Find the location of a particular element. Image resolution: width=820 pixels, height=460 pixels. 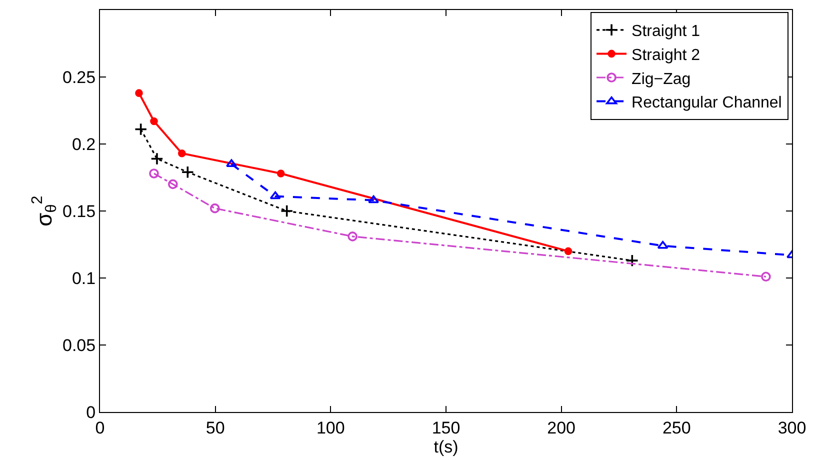

legend-label: Straight 2 is located at coordinates (666, 55).